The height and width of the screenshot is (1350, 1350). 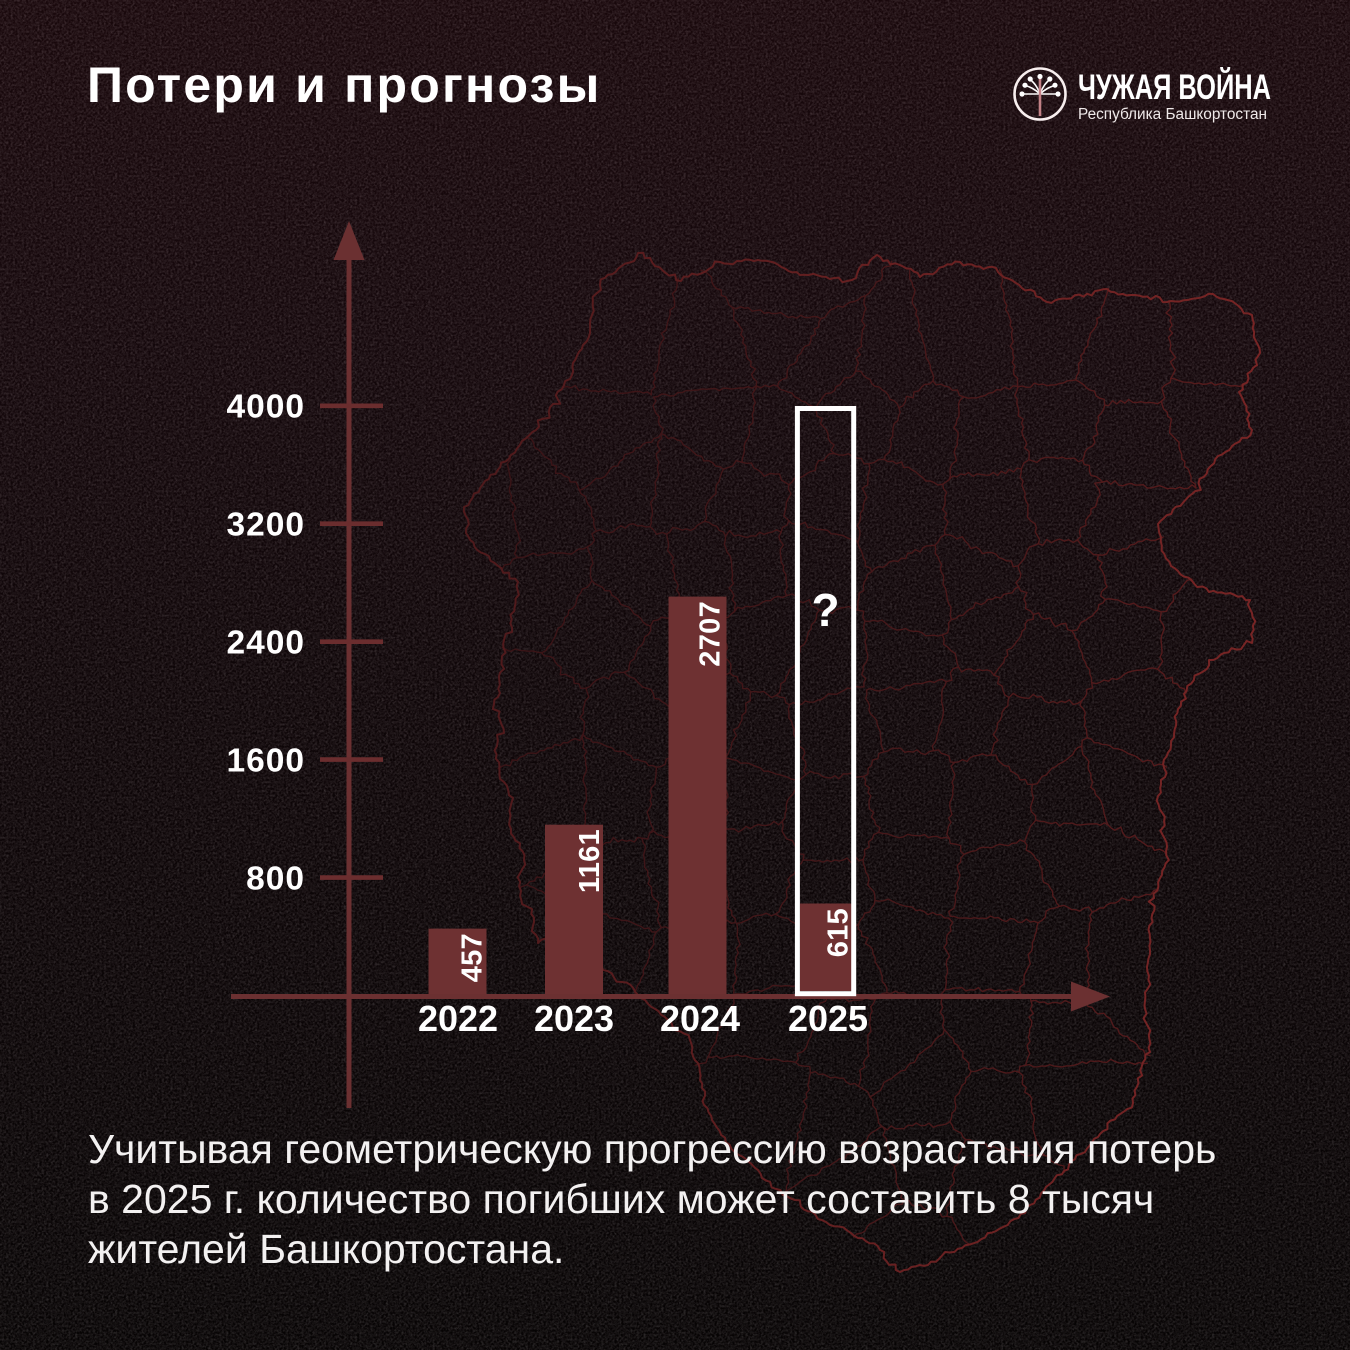 I want to click on svg-text: Республика Башкортостан, so click(x=1172, y=114).